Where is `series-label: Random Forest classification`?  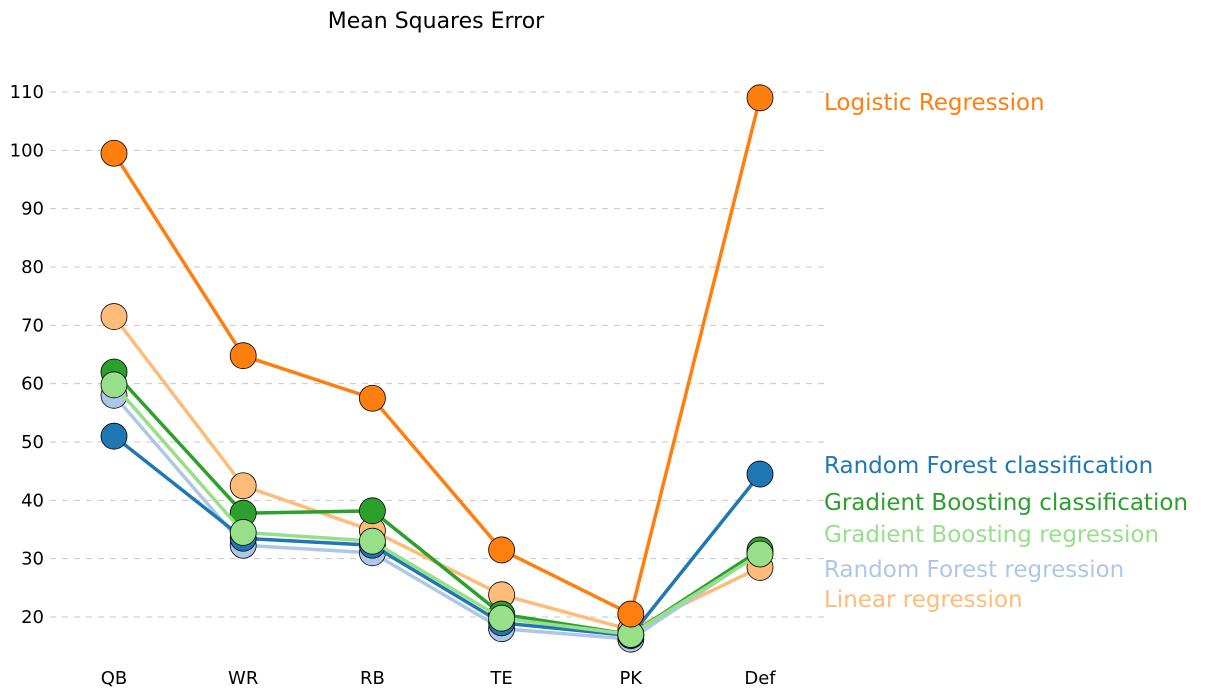
series-label: Random Forest classification is located at coordinates (988, 466).